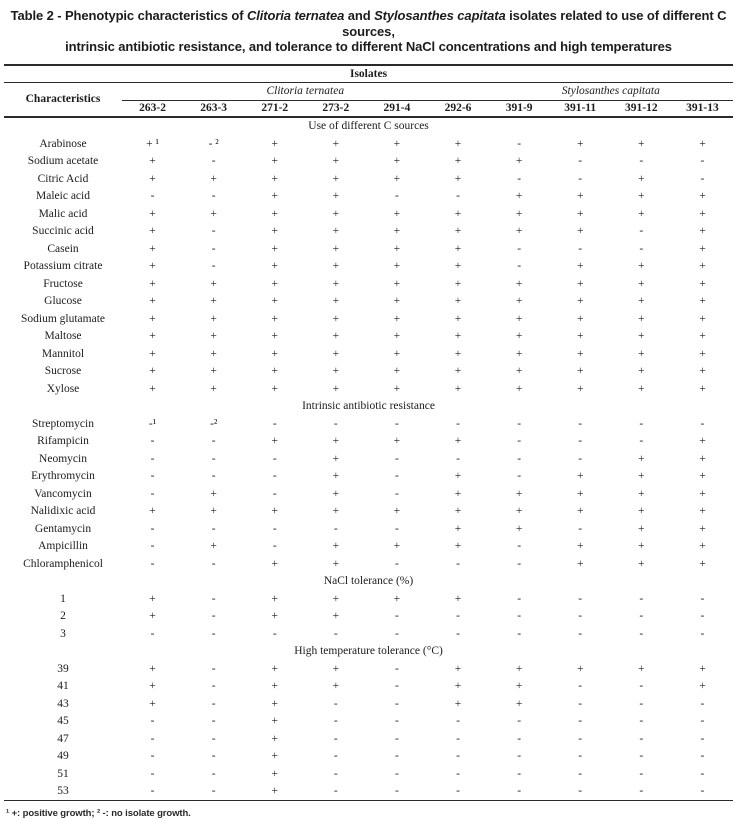  I want to click on row-label: Nalidixic acid, so click(63, 511).